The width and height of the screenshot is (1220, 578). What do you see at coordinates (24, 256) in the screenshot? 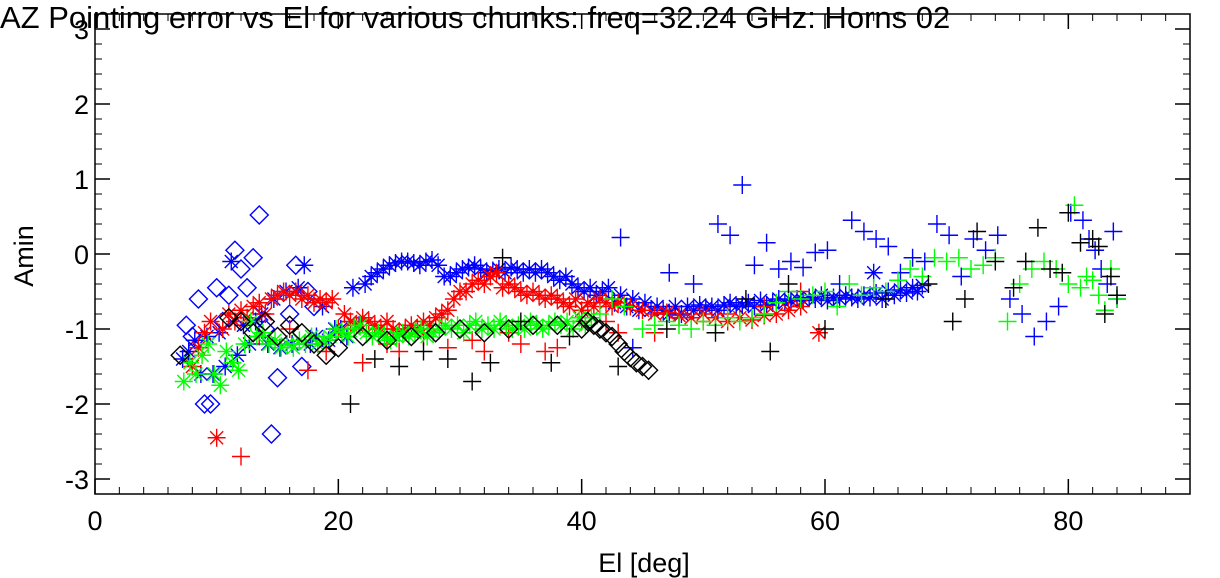
I see `y-axis-title: Amin` at bounding box center [24, 256].